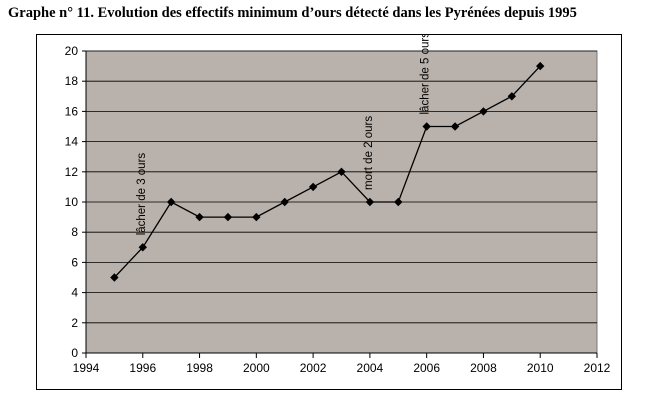  Describe the element at coordinates (313, 187) in the screenshot. I see `data-point-2002` at that location.